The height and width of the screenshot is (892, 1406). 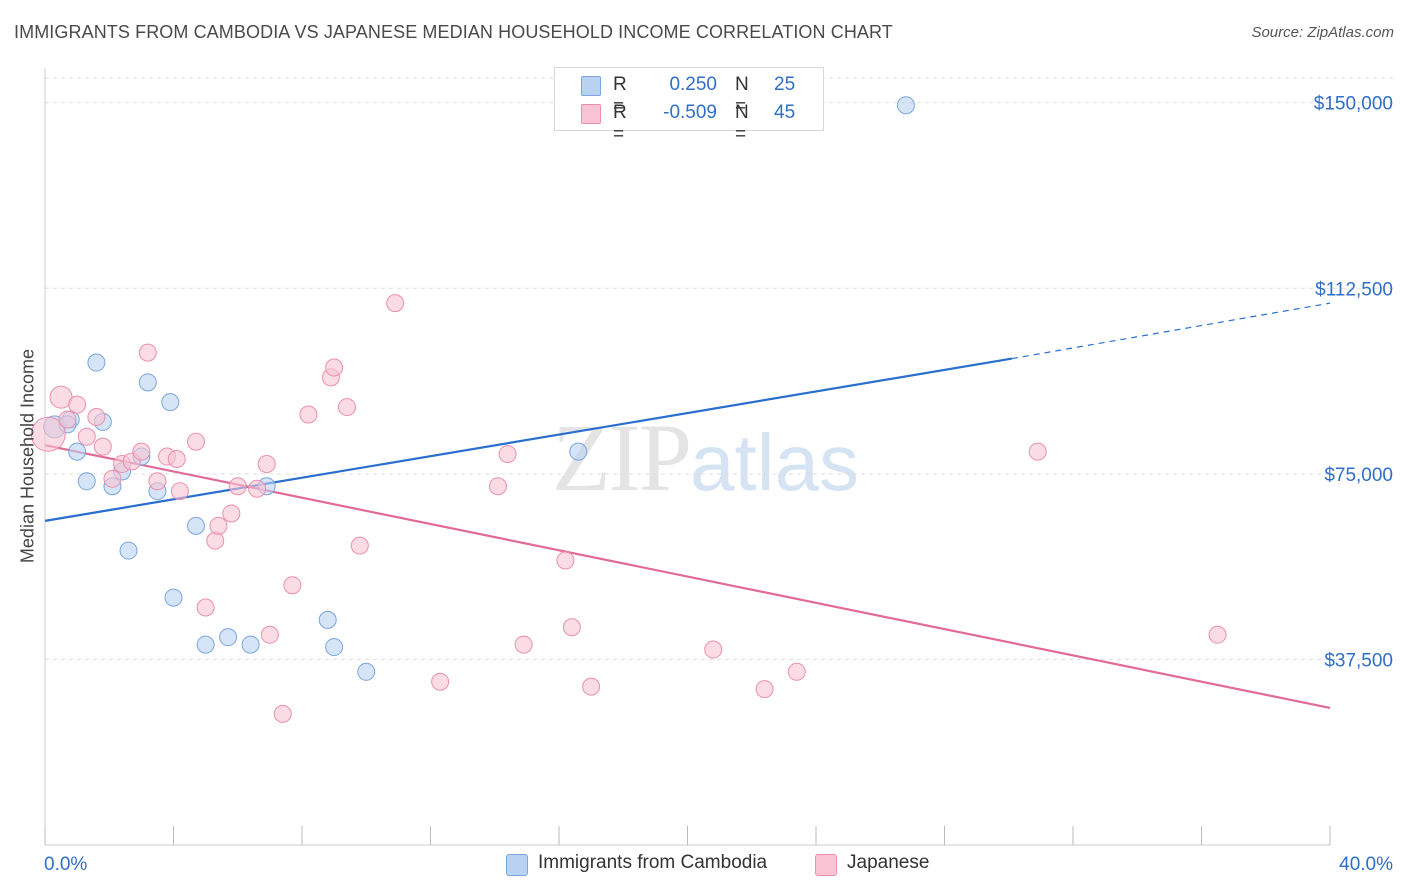 What do you see at coordinates (785, 84) in the screenshot?
I see `legend-n-value: 25` at bounding box center [785, 84].